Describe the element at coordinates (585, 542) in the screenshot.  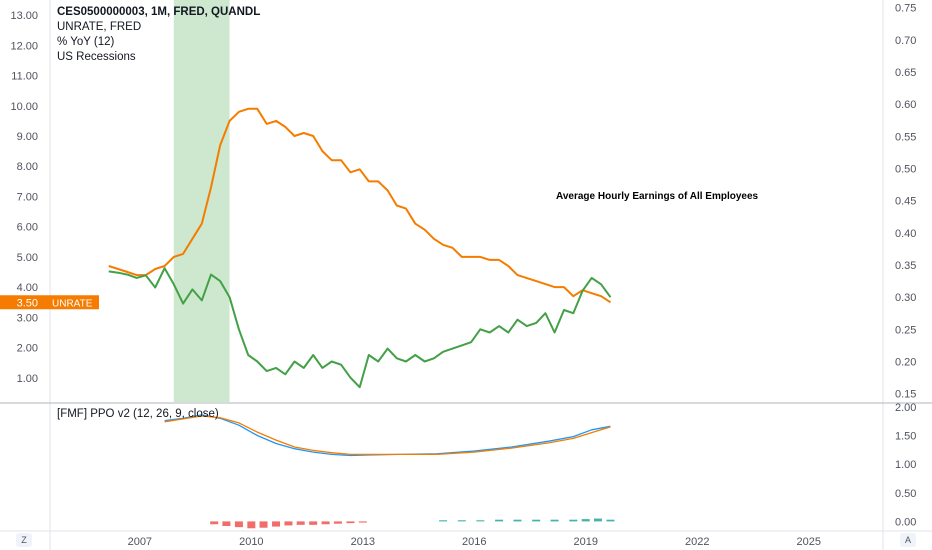
I see `time-tick-label: 2019` at that location.